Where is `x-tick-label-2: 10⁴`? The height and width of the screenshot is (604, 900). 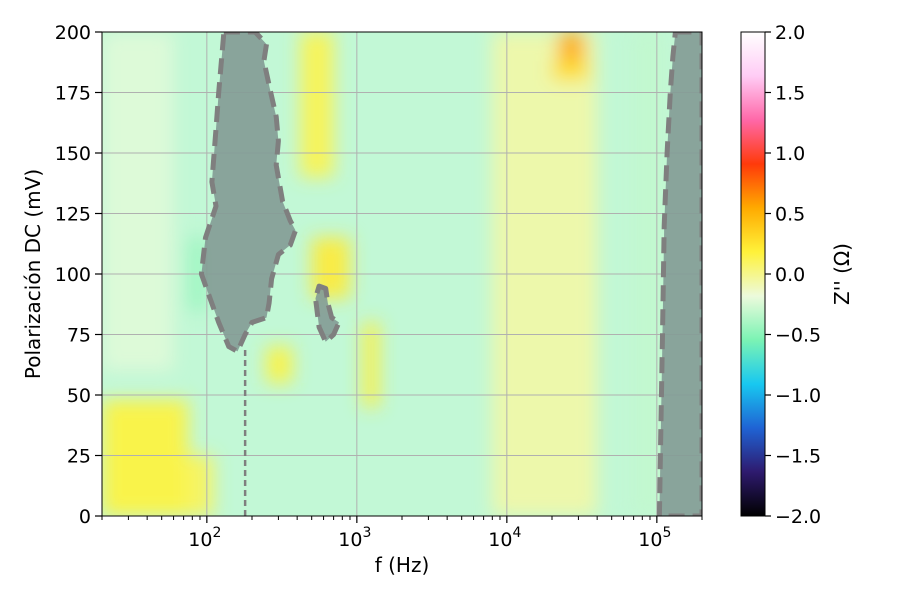 x-tick-label-2: 10⁴ is located at coordinates (504, 538).